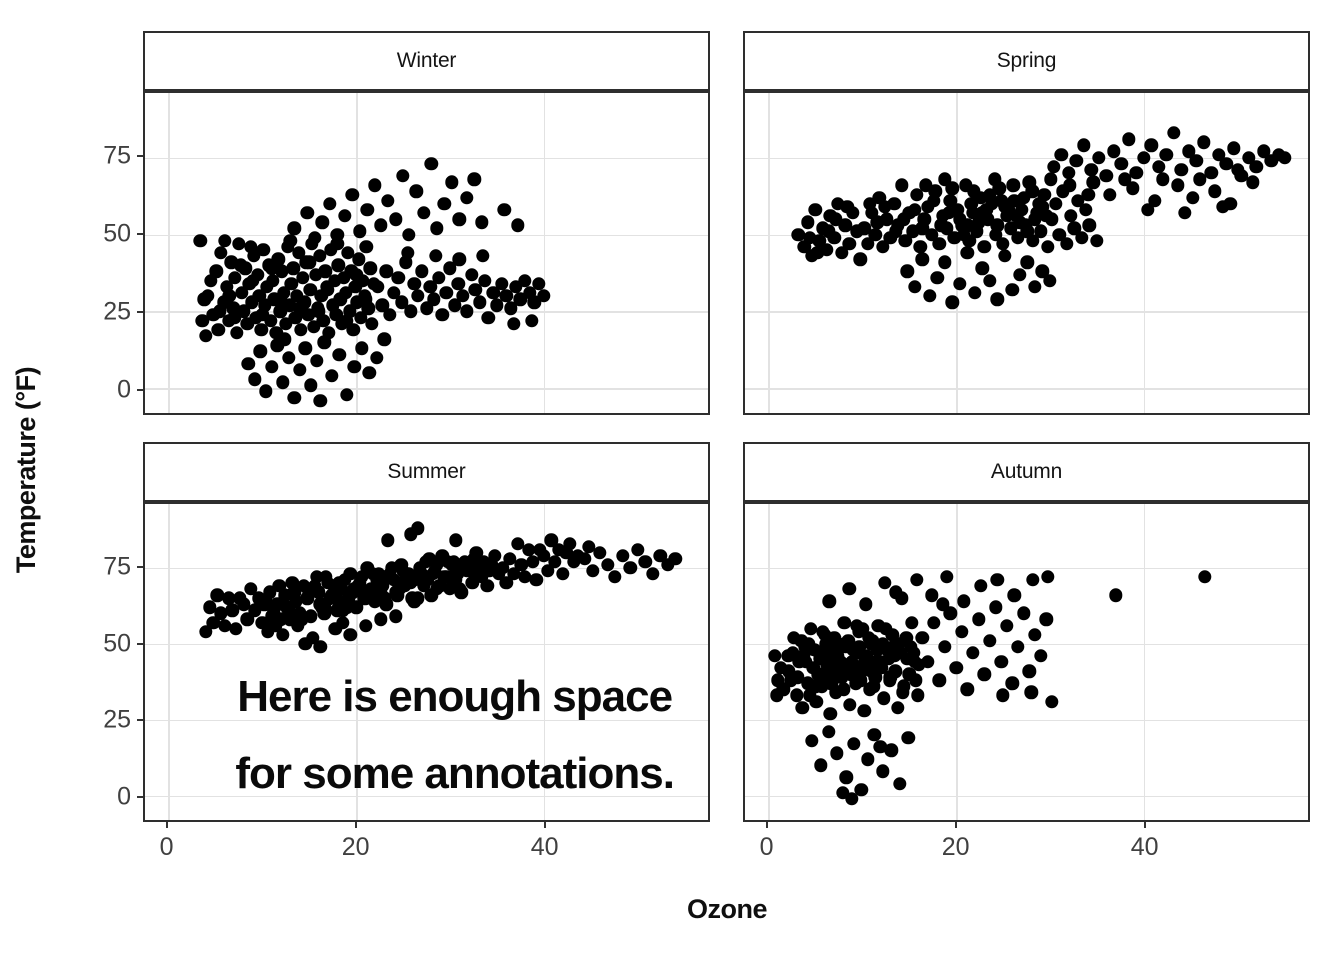  What do you see at coordinates (117, 311) in the screenshot?
I see `y-tick-label: 25` at bounding box center [117, 311].